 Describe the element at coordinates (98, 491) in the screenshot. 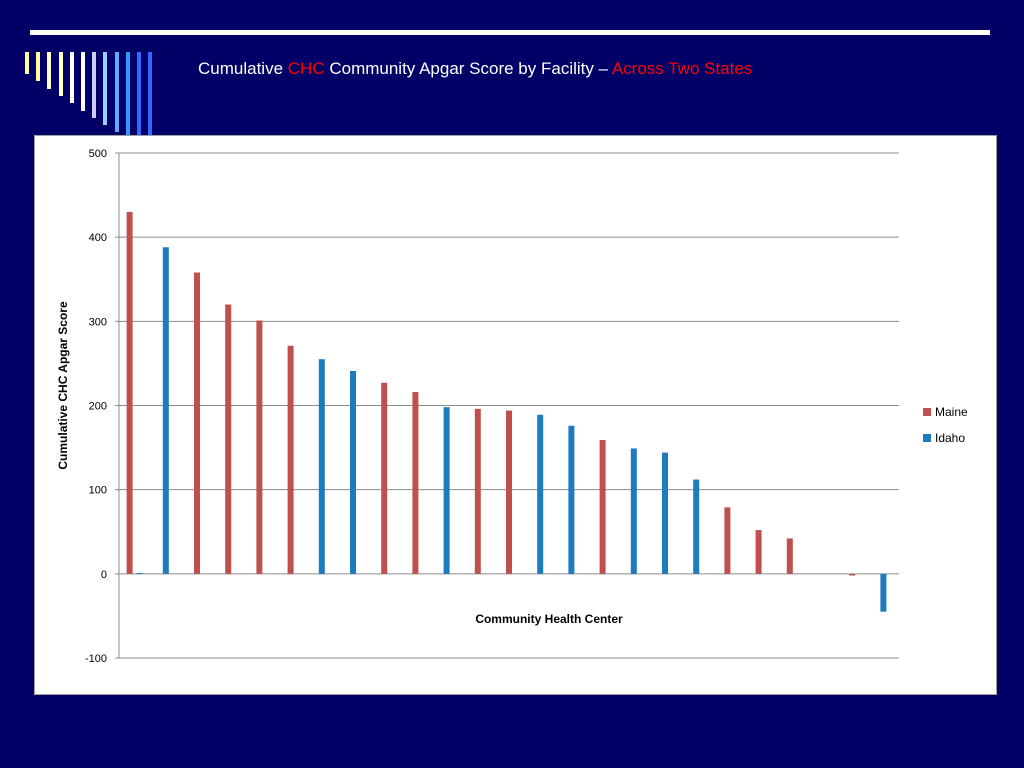

I see `y-tick-label: 100` at that location.